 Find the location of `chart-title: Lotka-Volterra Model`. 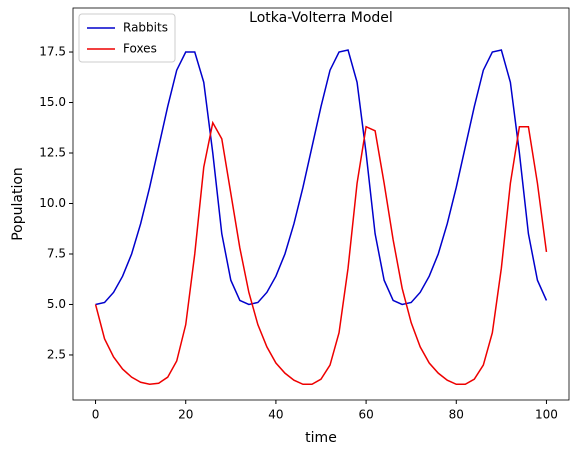

chart-title: Lotka-Volterra Model is located at coordinates (321, 18).